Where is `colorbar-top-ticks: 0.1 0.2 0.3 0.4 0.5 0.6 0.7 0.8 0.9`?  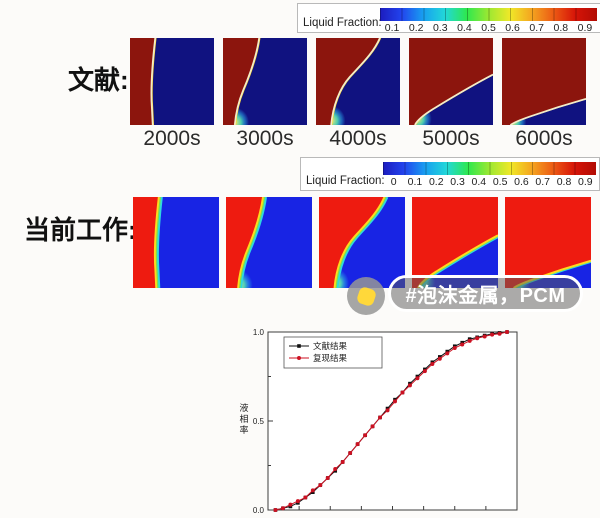
colorbar-top-ticks: 0.1 0.2 0.3 0.4 0.5 0.6 0.7 0.8 0.9 is located at coordinates (488, 28).